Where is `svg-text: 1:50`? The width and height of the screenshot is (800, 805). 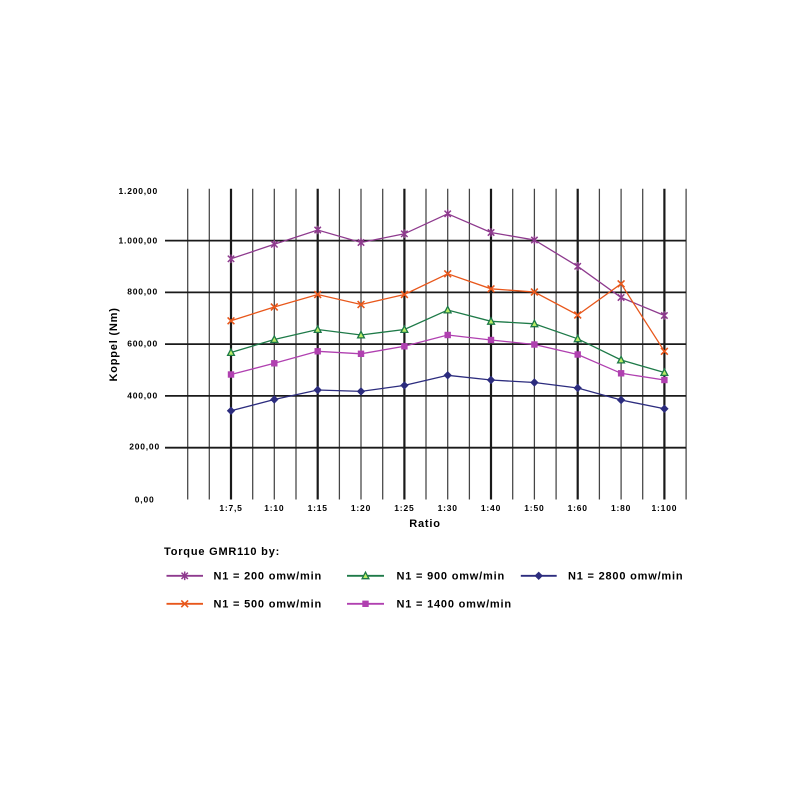
svg-text: 1:50 is located at coordinates (534, 508).